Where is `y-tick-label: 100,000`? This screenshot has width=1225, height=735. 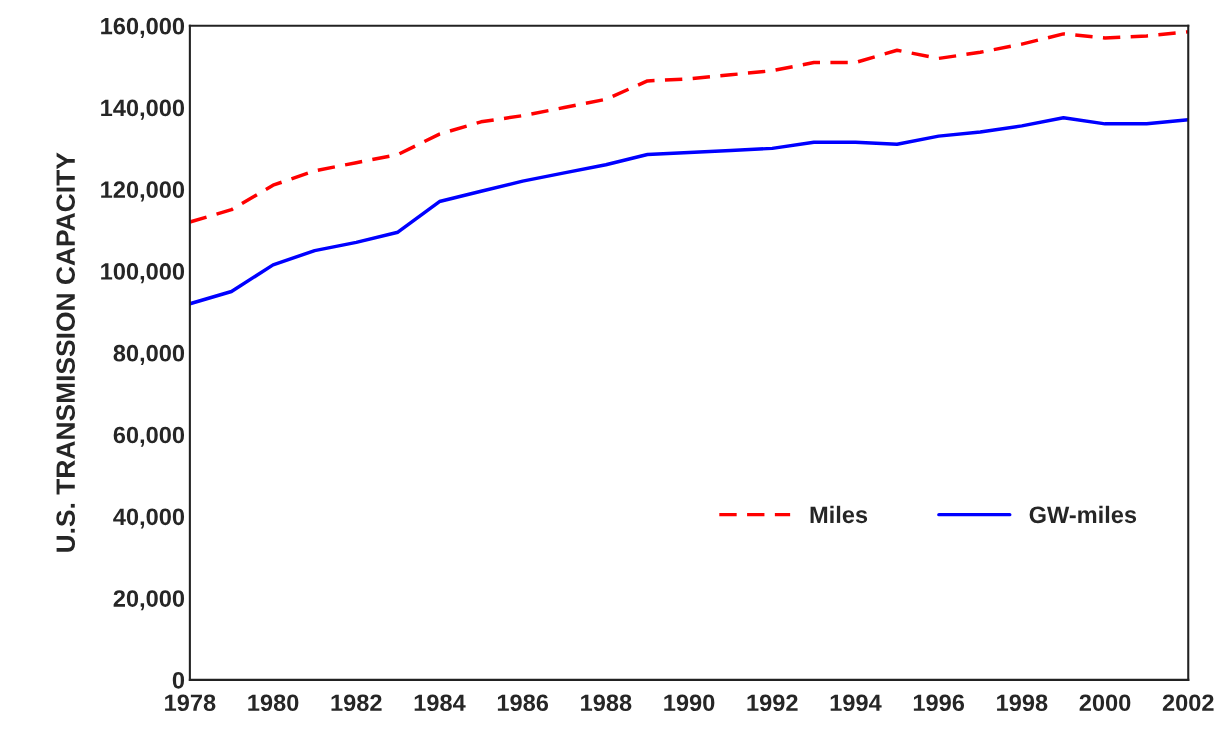
y-tick-label: 100,000 is located at coordinates (143, 273).